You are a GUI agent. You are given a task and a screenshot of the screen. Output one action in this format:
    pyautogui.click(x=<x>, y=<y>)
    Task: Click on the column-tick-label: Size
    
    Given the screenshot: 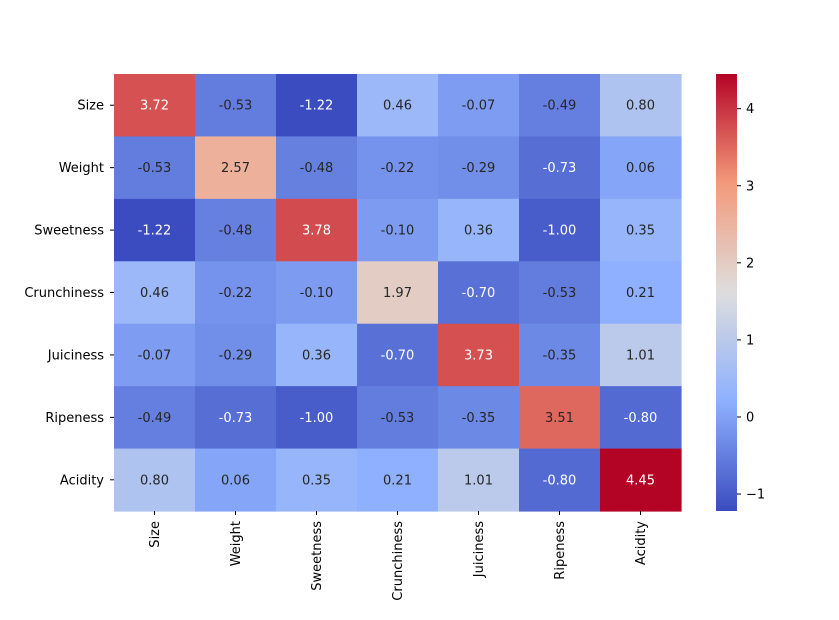 What is the action you would take?
    pyautogui.click(x=155, y=534)
    